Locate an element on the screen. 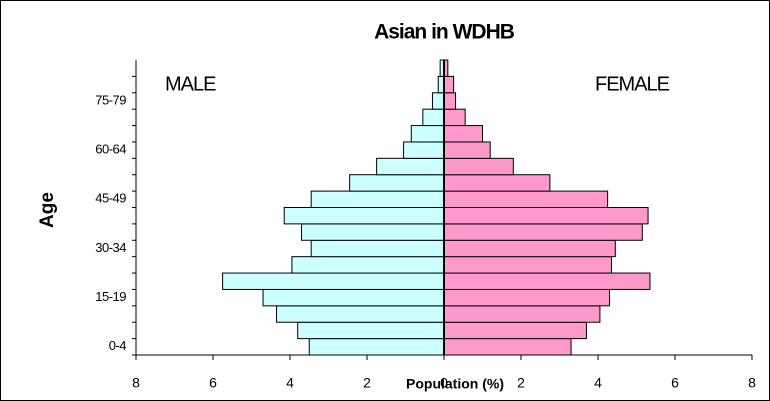  x-tick-label: 0 is located at coordinates (444, 383).